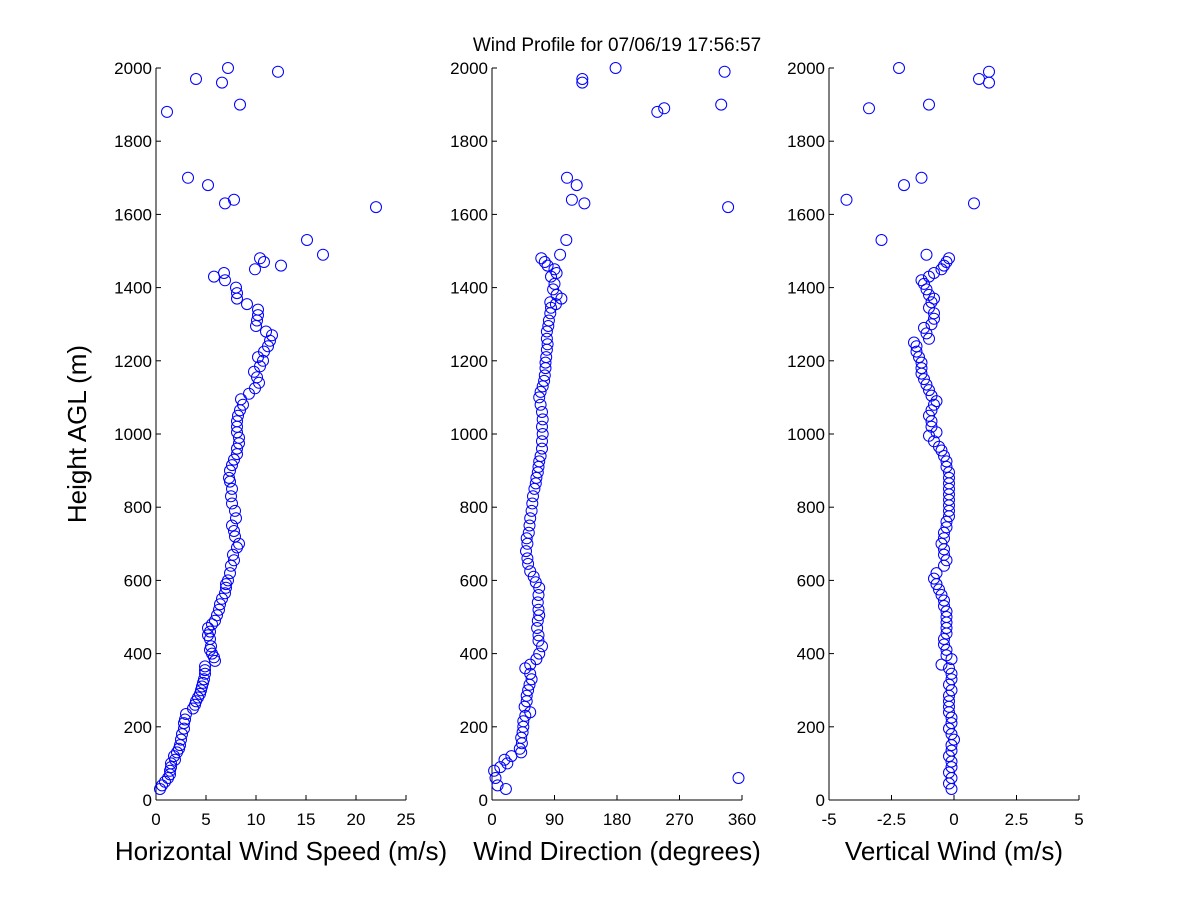  I want to click on y-tick-label: 800, so click(138, 507).